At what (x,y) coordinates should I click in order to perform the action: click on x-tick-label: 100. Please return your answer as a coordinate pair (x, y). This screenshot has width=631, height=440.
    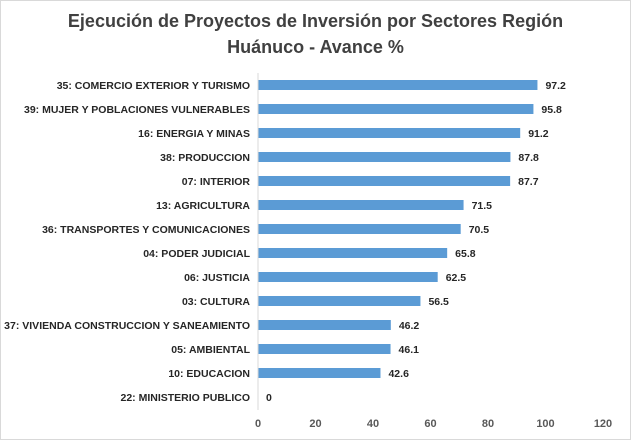
    Looking at the image, I should click on (545, 424).